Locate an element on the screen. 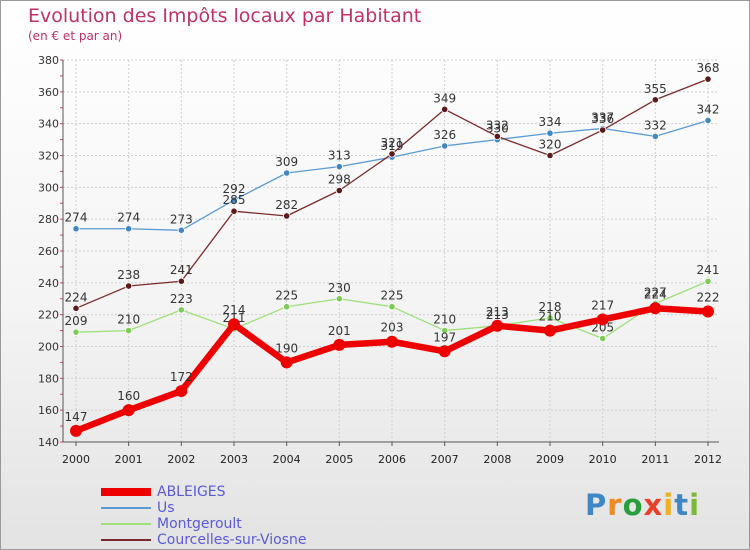 The height and width of the screenshot is (550, 750). y-tick-label-340: 340 is located at coordinates (48, 124).